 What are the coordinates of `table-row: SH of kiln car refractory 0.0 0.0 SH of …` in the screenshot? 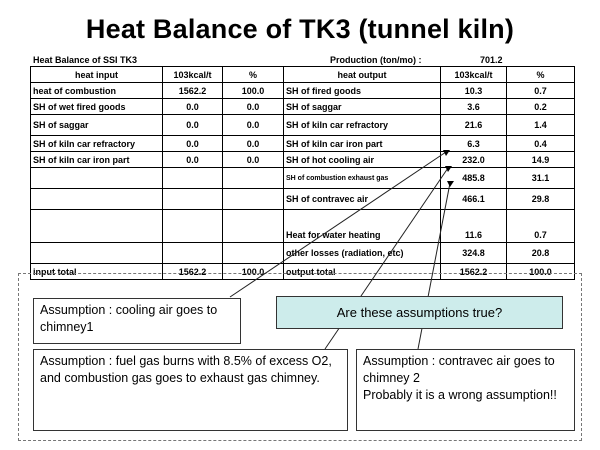 It's located at (302, 143).